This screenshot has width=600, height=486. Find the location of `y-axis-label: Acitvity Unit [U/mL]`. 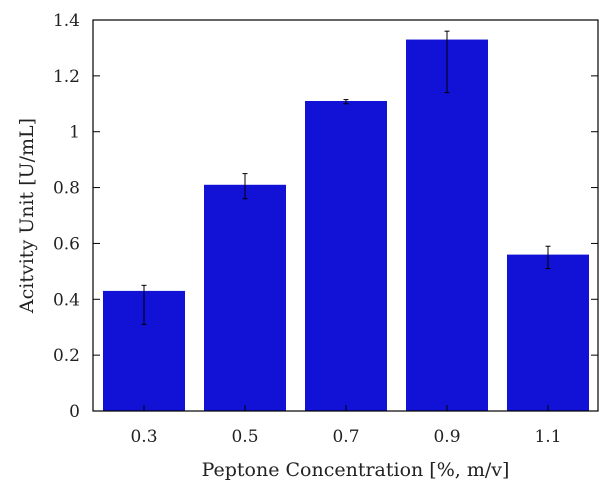

y-axis-label: Acitvity Unit [U/mL] is located at coordinates (27, 216).